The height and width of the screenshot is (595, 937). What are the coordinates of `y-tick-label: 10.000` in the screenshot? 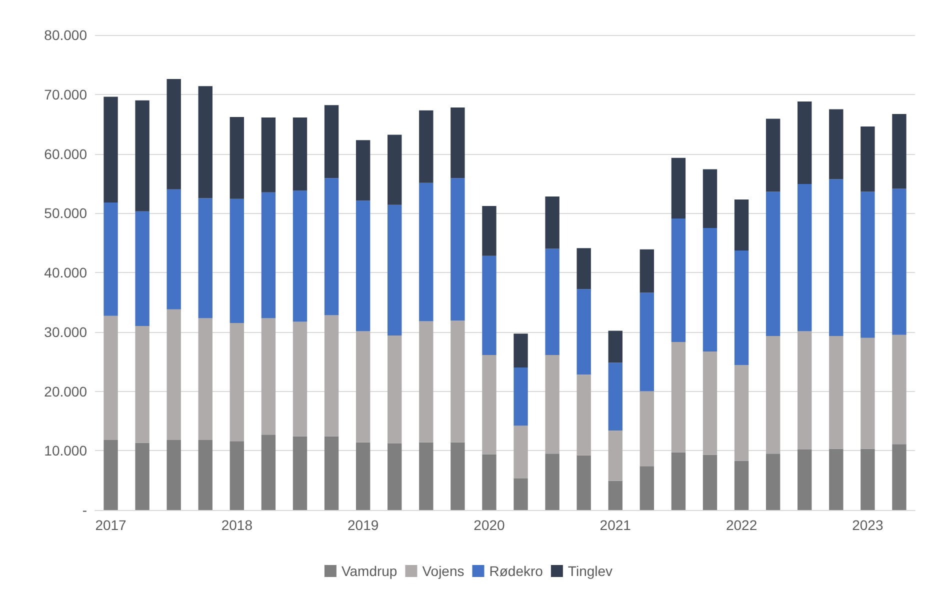 It's located at (66, 450).